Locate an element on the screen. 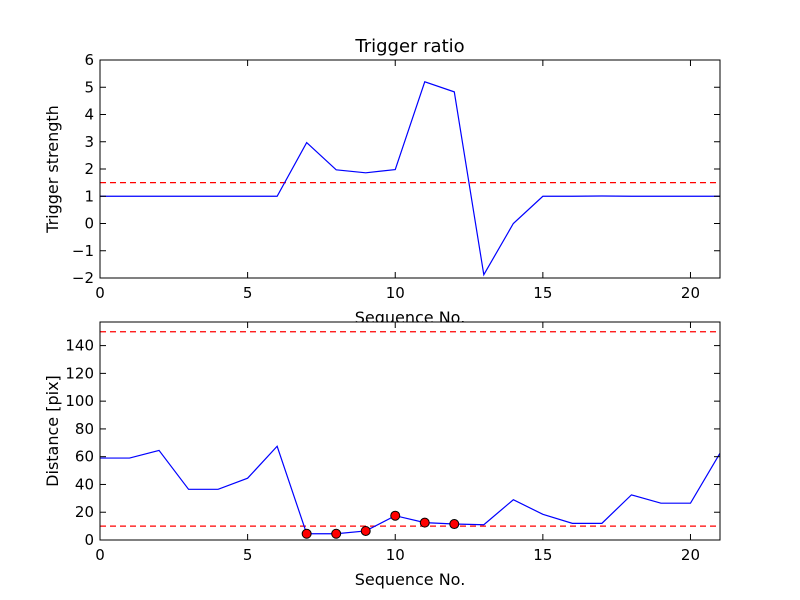 Image resolution: width=800 pixels, height=600 pixels. y-axis-label: Distance [pix] is located at coordinates (52, 431).